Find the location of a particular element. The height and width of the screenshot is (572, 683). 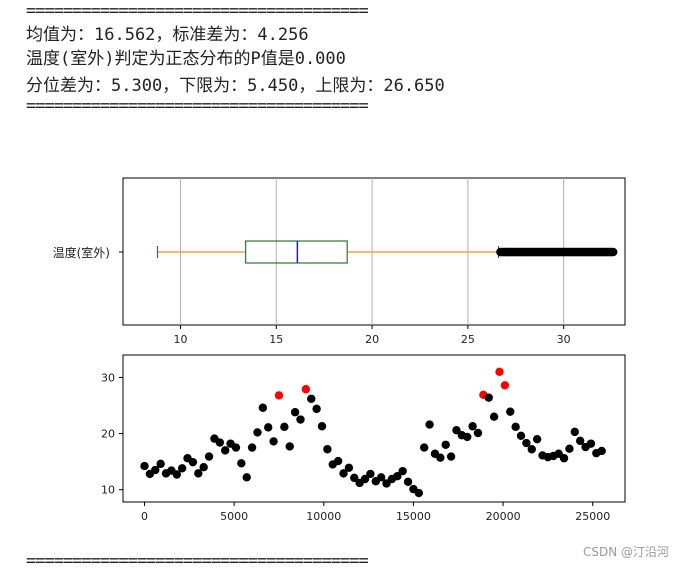

scatter-x-tick-label: 5000 is located at coordinates (234, 516).